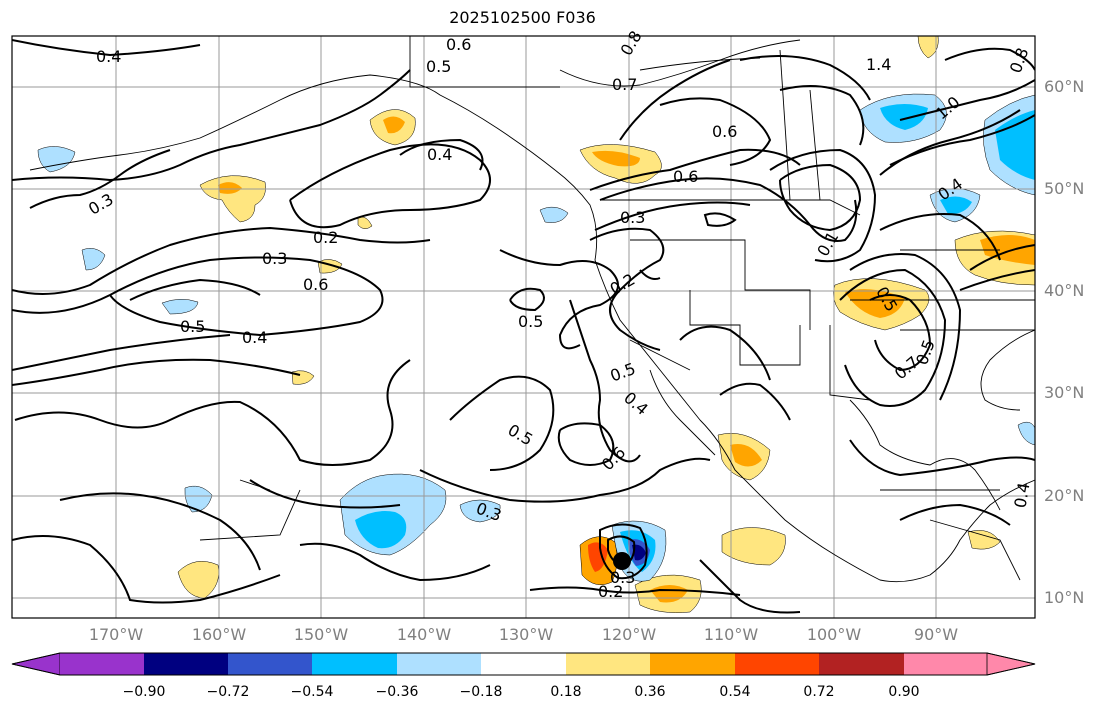 The height and width of the screenshot is (712, 1105). What do you see at coordinates (650, 692) in the screenshot?
I see `colorbar-tick-label: 0.36` at bounding box center [650, 692].